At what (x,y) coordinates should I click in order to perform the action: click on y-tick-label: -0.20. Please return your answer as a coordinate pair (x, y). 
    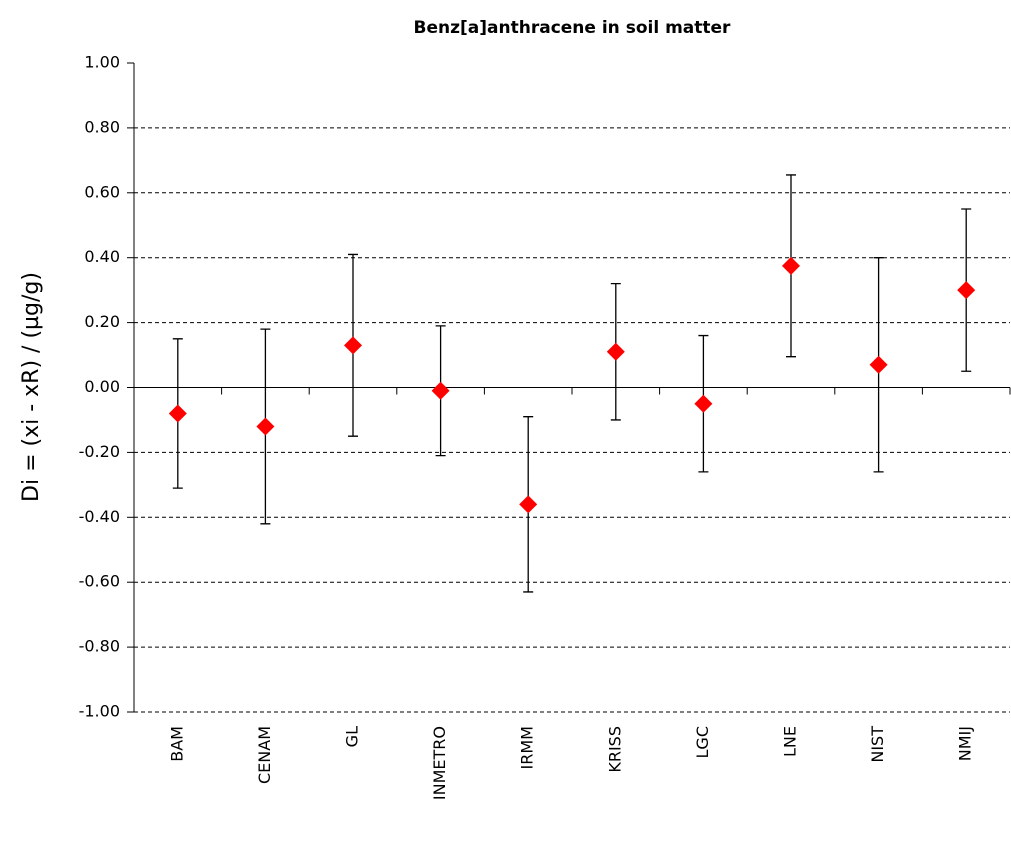
    Looking at the image, I should click on (99, 451).